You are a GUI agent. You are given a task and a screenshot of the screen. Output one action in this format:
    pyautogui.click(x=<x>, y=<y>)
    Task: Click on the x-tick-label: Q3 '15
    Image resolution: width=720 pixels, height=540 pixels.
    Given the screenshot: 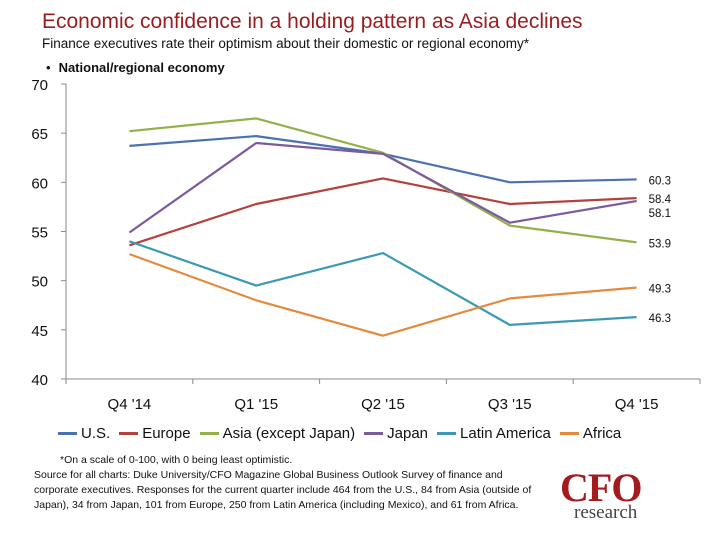 What is the action you would take?
    pyautogui.click(x=510, y=404)
    